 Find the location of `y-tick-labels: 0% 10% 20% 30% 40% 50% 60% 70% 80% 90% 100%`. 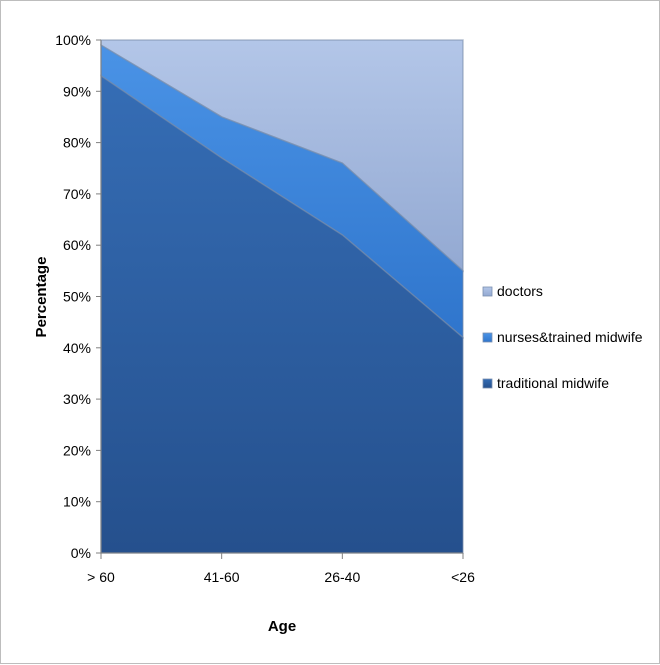

y-tick-labels: 0% 10% 20% 30% 40% 50% 60% 70% 80% 90% 100% is located at coordinates (78, 296).